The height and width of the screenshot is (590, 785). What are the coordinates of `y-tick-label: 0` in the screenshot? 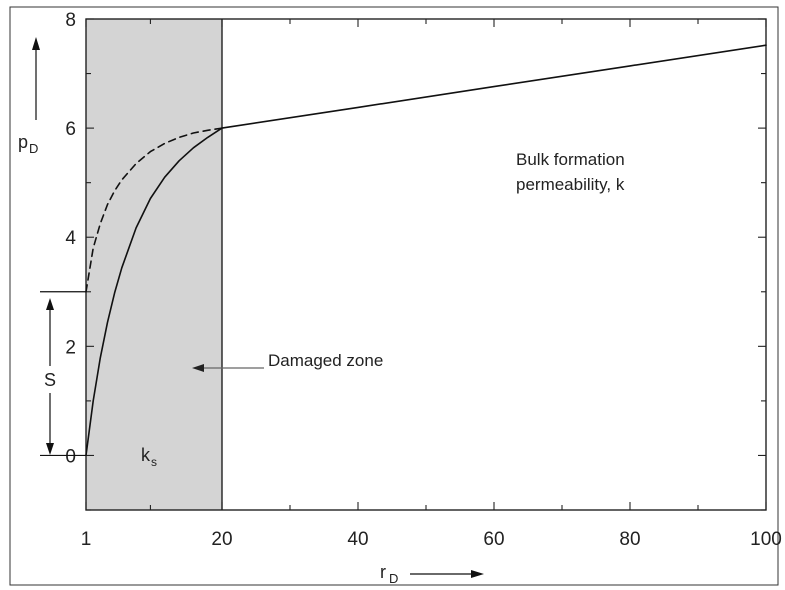 It's located at (70, 456).